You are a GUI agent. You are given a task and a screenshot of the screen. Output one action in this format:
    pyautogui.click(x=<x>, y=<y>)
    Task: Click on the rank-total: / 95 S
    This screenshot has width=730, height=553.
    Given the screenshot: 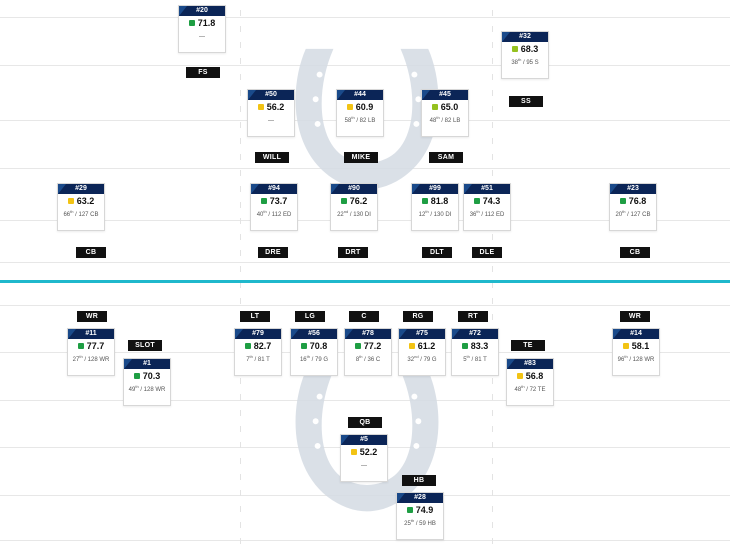 What is the action you would take?
    pyautogui.click(x=530, y=63)
    